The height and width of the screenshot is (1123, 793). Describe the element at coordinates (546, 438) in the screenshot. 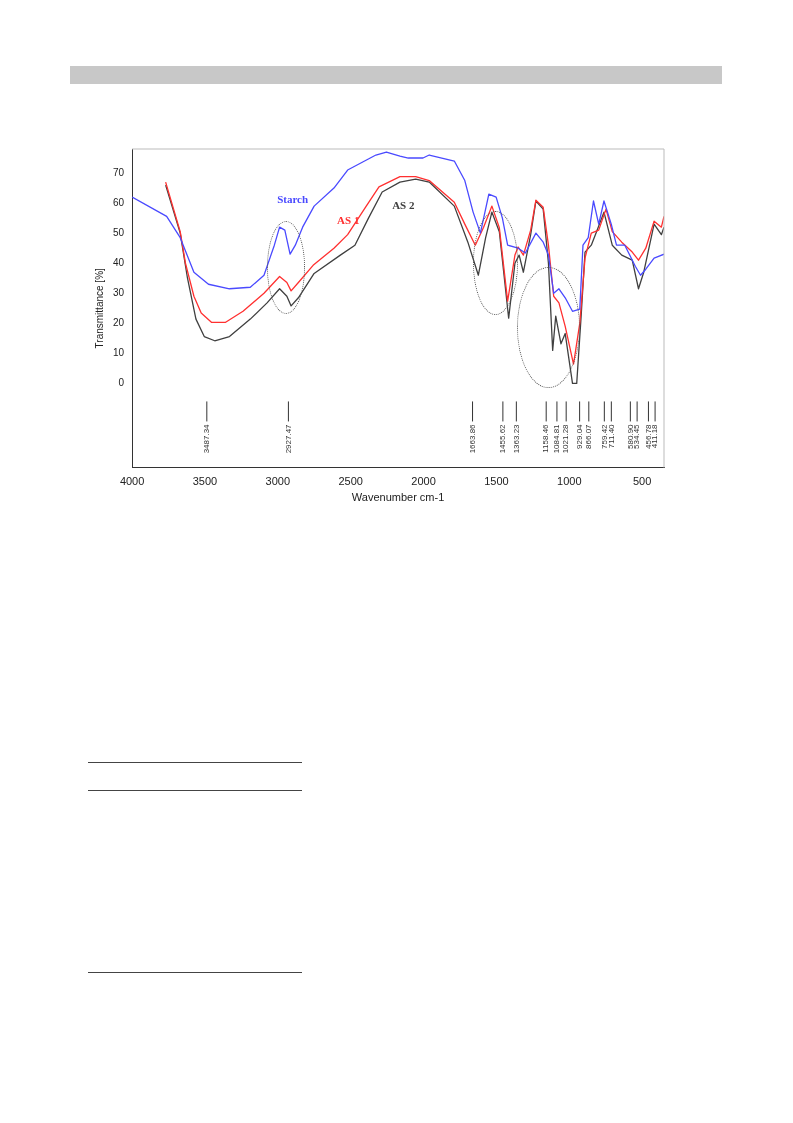

I see `ref-line-label: 1158.46` at that location.